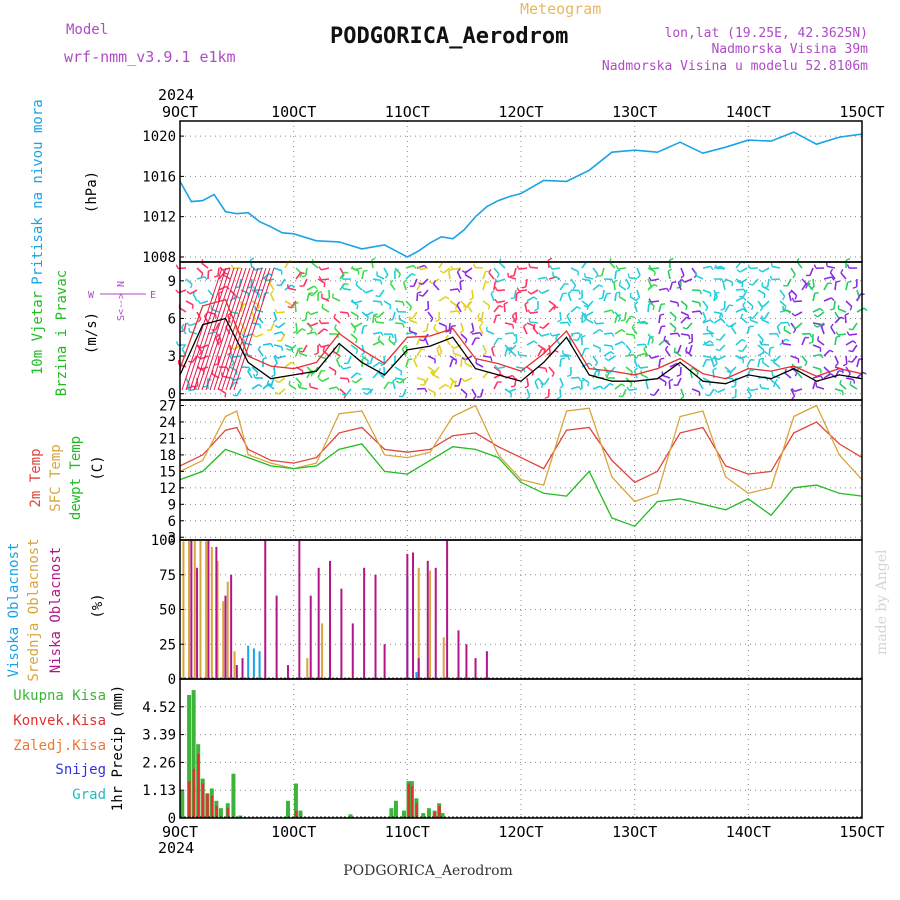 The width and height of the screenshot is (900, 900). I want to click on clouds-bar, so click(486, 665).